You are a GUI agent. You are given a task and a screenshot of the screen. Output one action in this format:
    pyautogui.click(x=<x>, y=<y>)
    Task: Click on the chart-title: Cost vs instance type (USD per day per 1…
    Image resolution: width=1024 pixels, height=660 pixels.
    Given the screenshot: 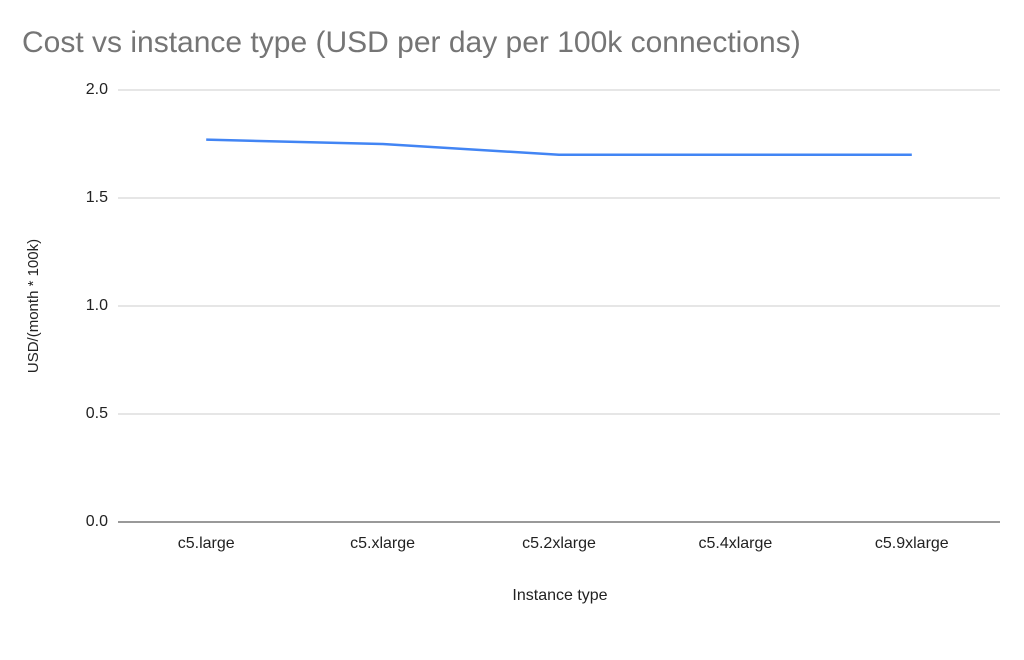 What is the action you would take?
    pyautogui.click(x=411, y=42)
    